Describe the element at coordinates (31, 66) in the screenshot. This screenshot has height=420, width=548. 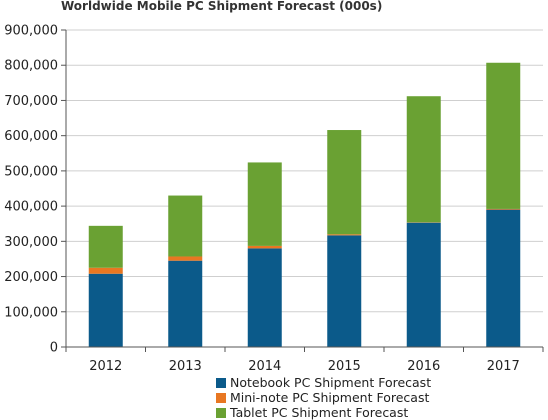
I see `y-tick-label: 800,000` at that location.